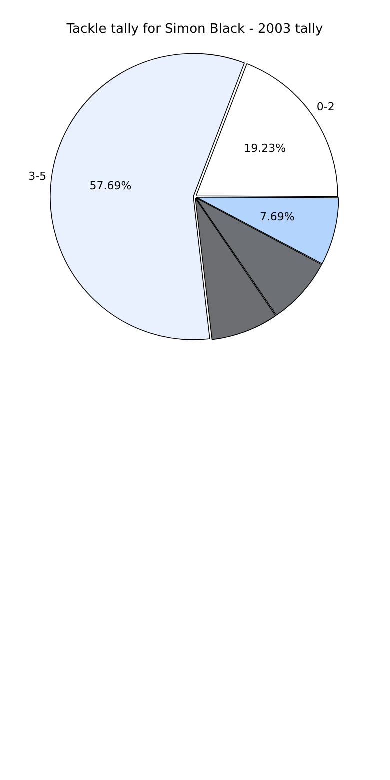 This screenshot has height=780, width=390. Describe the element at coordinates (111, 185) in the screenshot. I see `data-label: 57.69%` at that location.